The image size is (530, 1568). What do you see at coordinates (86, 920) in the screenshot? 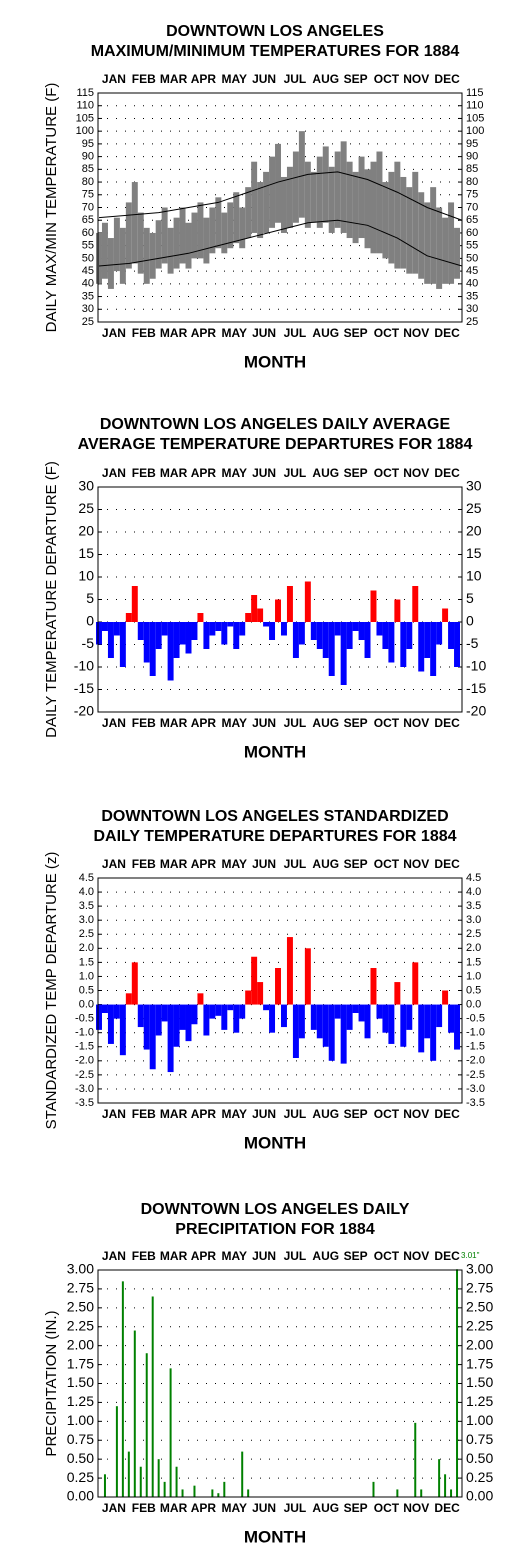
I see `y-tick-label: 3.0` at bounding box center [86, 920].